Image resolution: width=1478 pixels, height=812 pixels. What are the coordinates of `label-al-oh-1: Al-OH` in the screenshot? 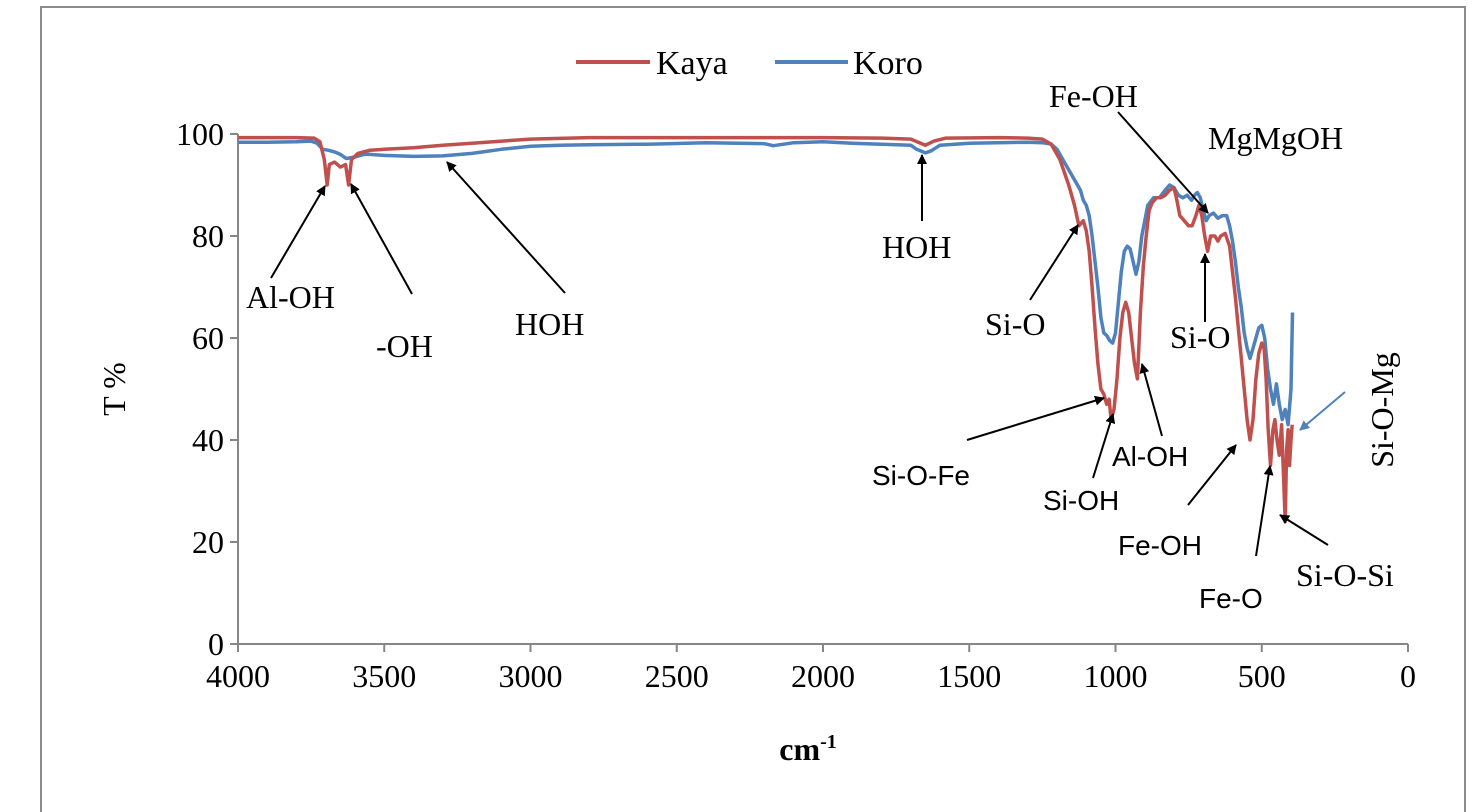 It's located at (290, 297).